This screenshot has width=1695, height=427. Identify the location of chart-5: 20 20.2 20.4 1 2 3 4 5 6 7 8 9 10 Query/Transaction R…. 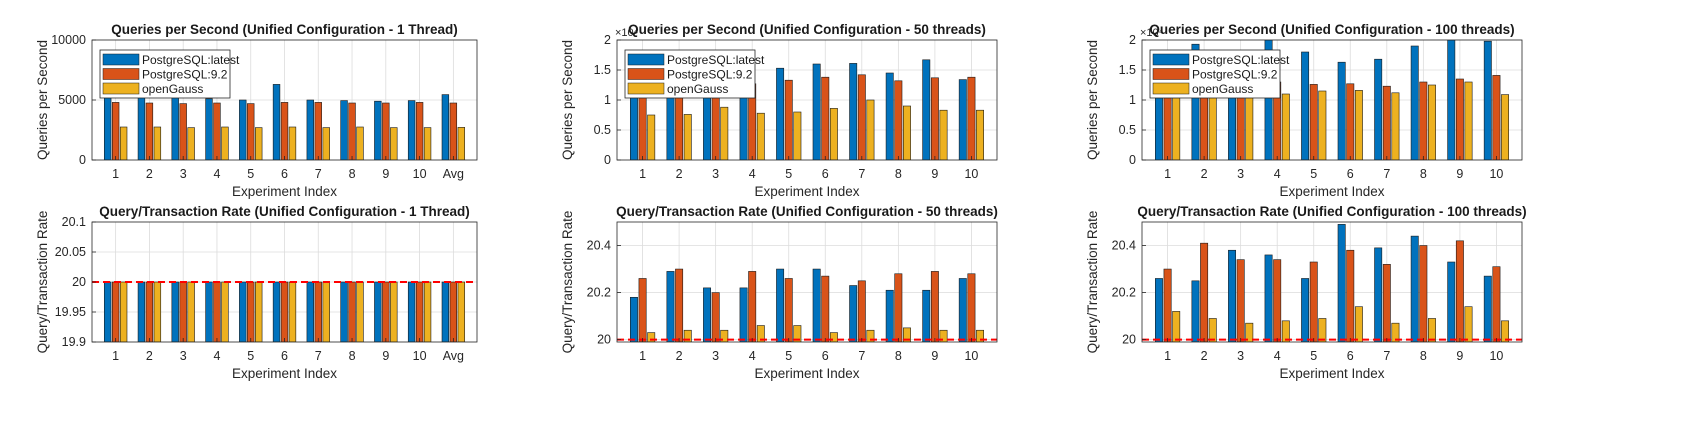
(779, 292).